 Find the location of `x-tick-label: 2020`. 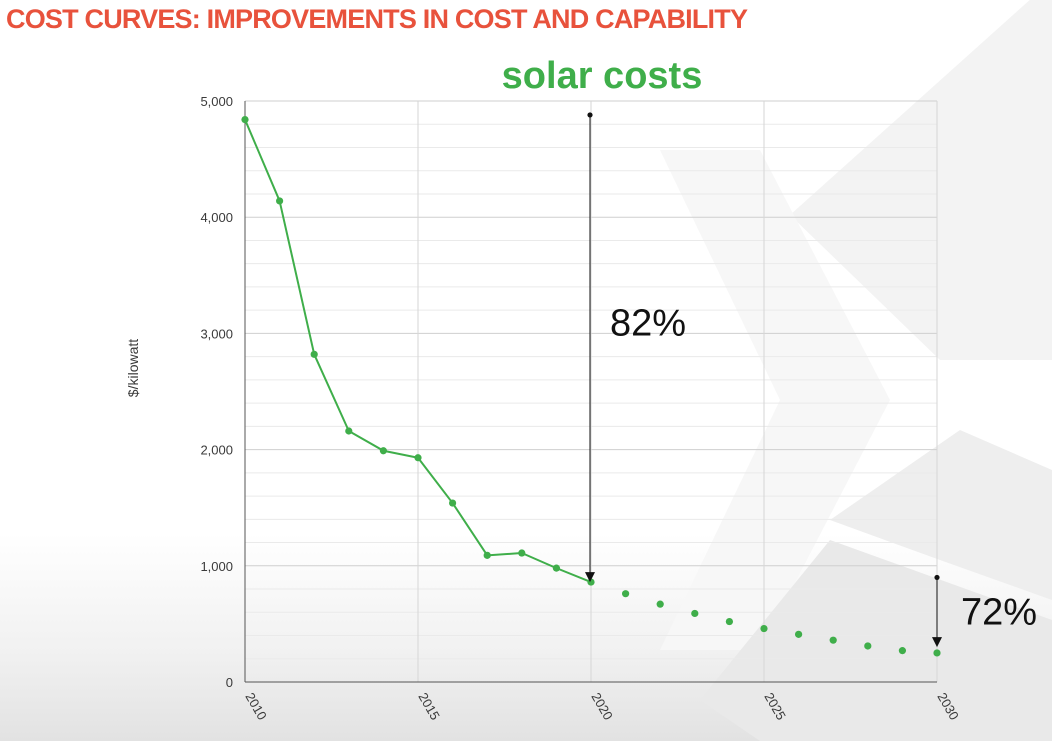

x-tick-label: 2020 is located at coordinates (601, 706).